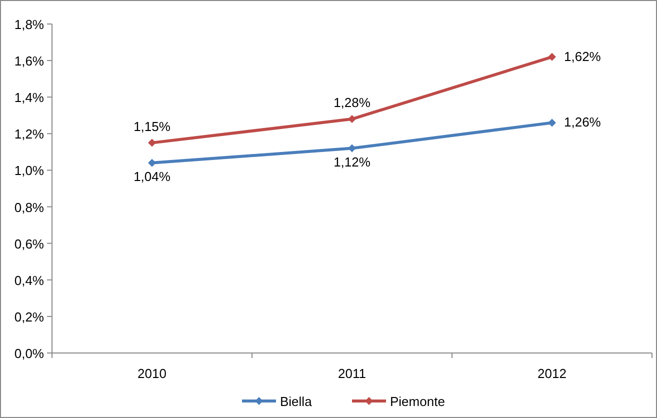 The height and width of the screenshot is (418, 657). I want to click on y-tick-label: 1,2%, so click(29, 134).